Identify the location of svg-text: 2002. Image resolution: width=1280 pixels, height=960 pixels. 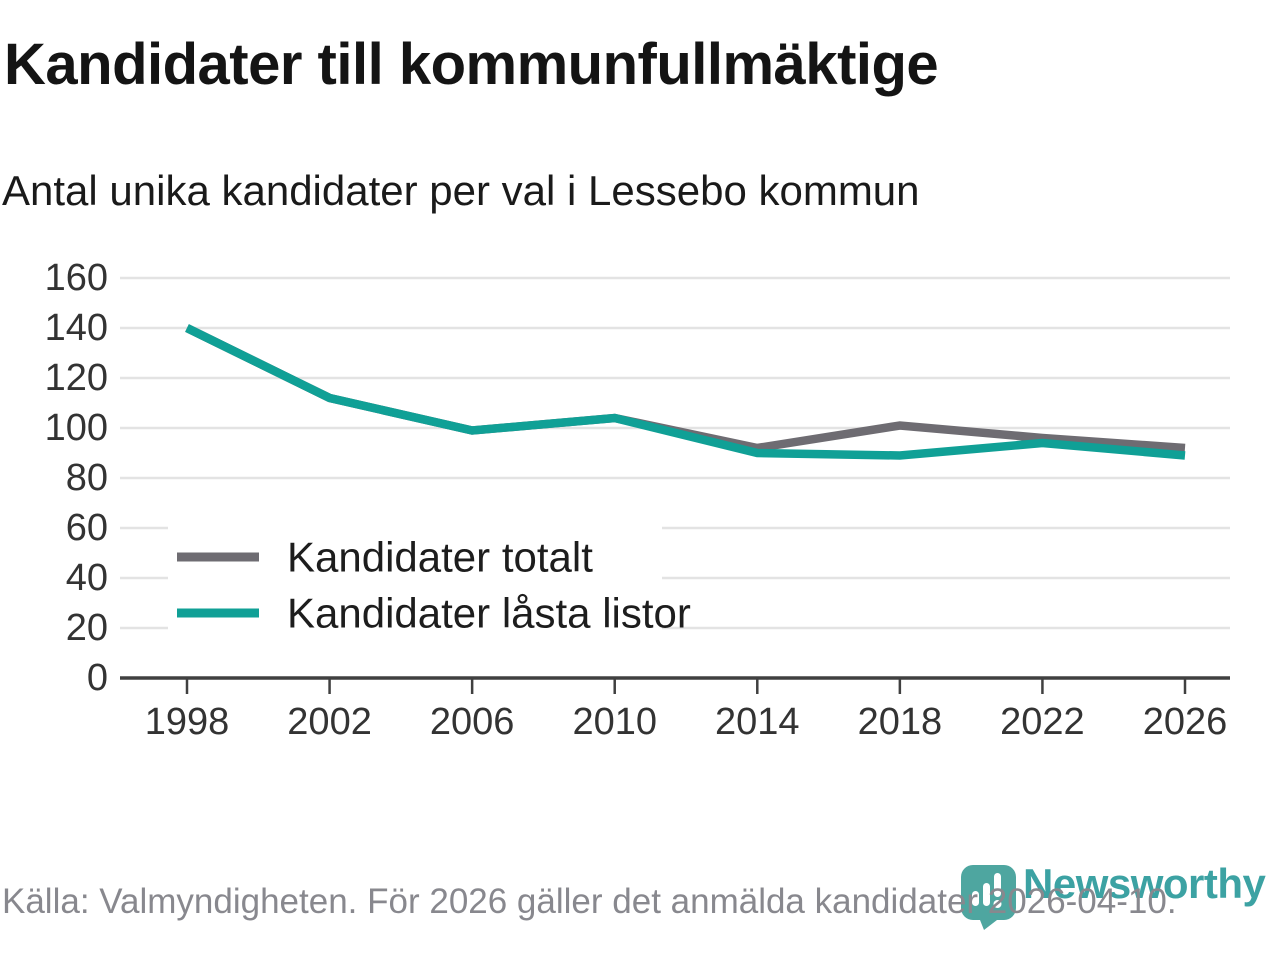
(329, 722).